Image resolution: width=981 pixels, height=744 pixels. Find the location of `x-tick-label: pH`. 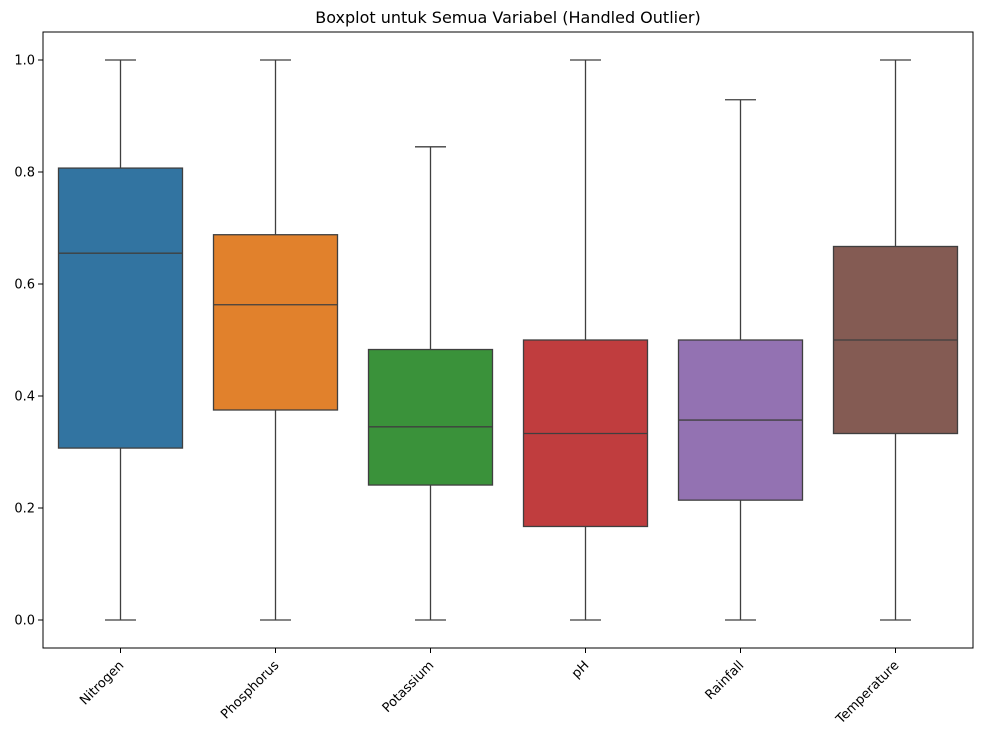

x-tick-label: pH is located at coordinates (580, 669).